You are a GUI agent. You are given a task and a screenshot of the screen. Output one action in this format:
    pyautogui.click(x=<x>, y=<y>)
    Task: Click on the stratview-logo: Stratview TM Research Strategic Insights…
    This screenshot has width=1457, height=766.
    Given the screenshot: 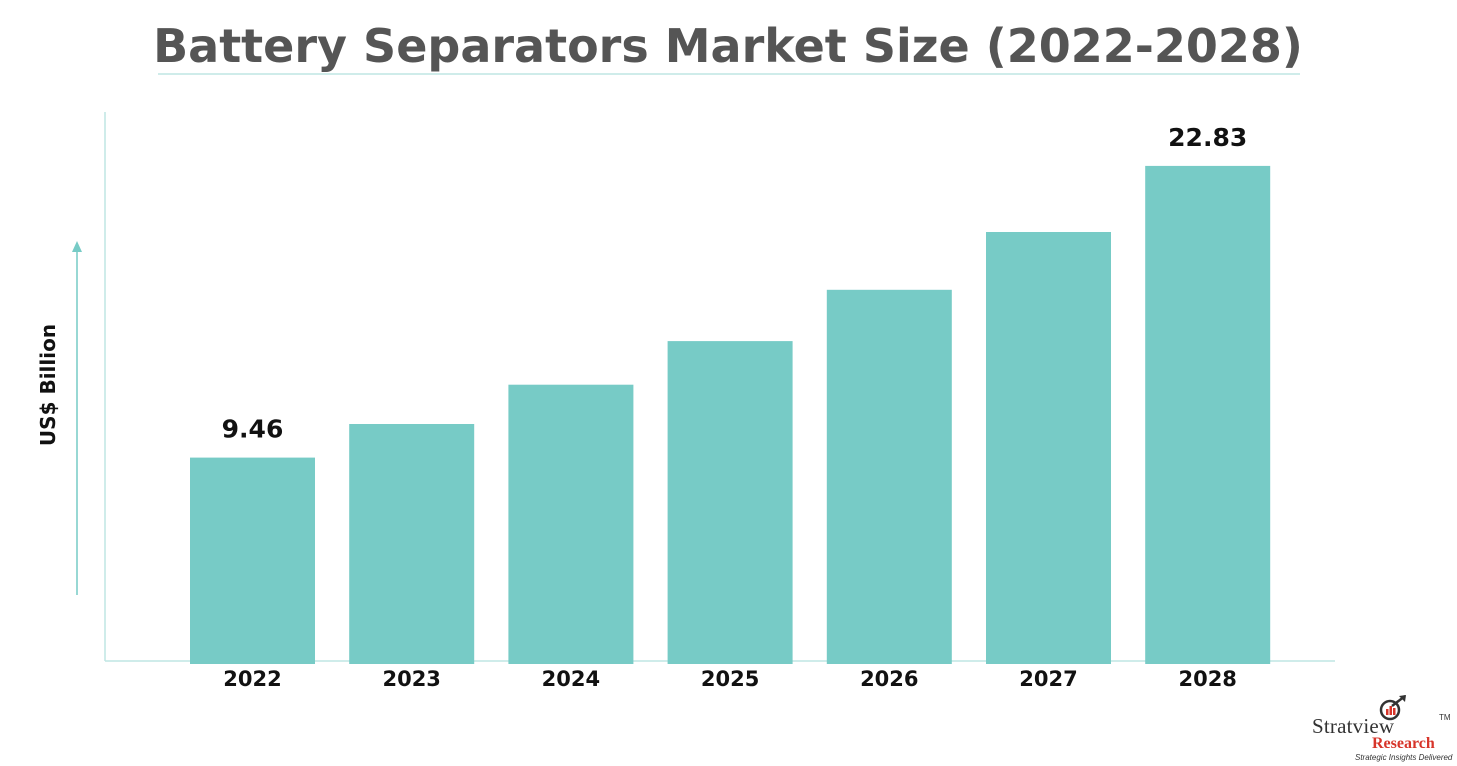 What is the action you would take?
    pyautogui.click(x=1376, y=728)
    